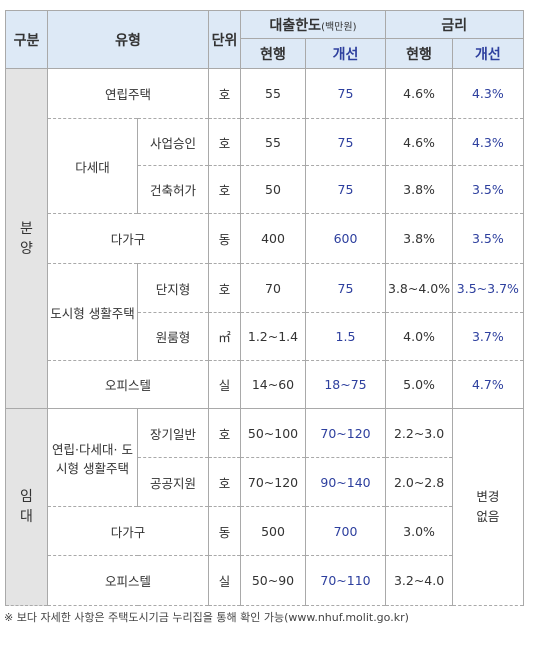  I want to click on header-row: 현행 개선 현행 개선, so click(265, 53).